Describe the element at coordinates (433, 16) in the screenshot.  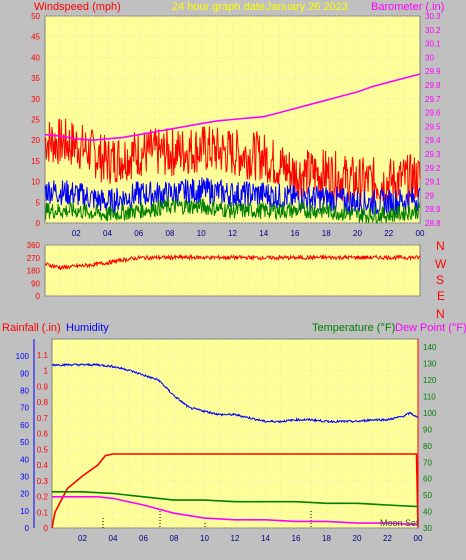
I see `barometer-y-tick-label: 30.3` at that location.